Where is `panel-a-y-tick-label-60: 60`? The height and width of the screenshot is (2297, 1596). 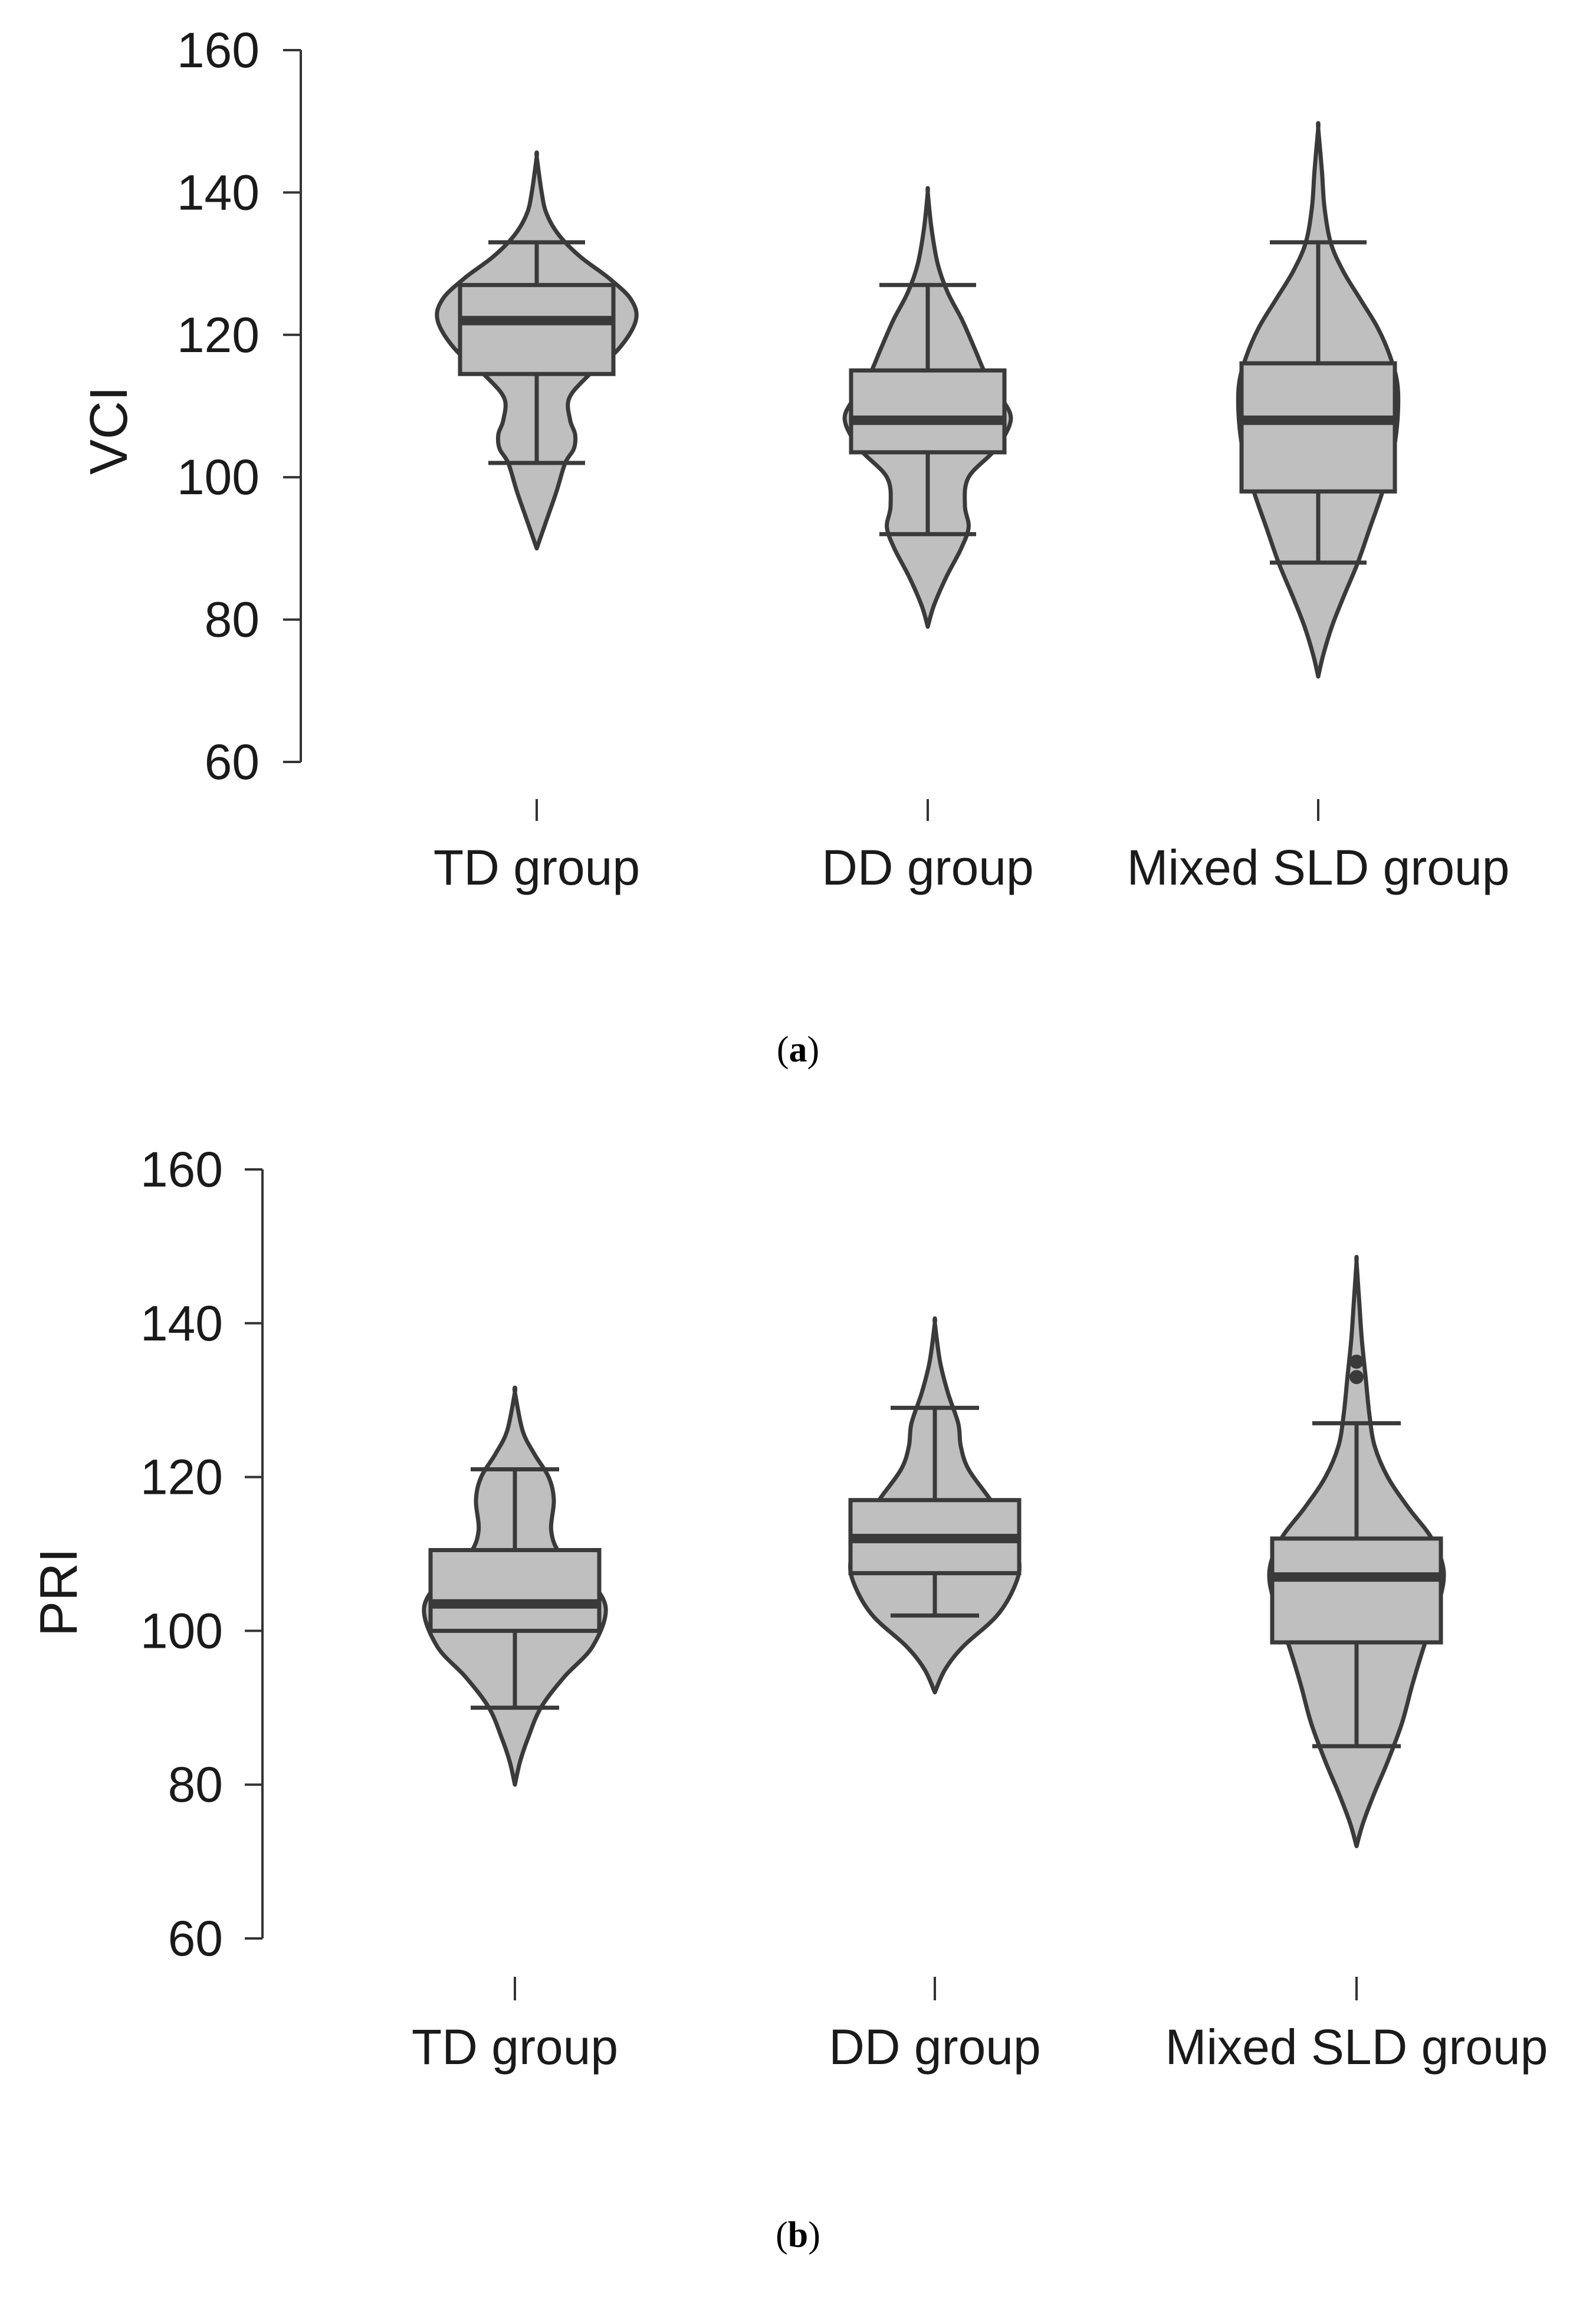
panel-a-y-tick-label-60: 60 is located at coordinates (233, 762).